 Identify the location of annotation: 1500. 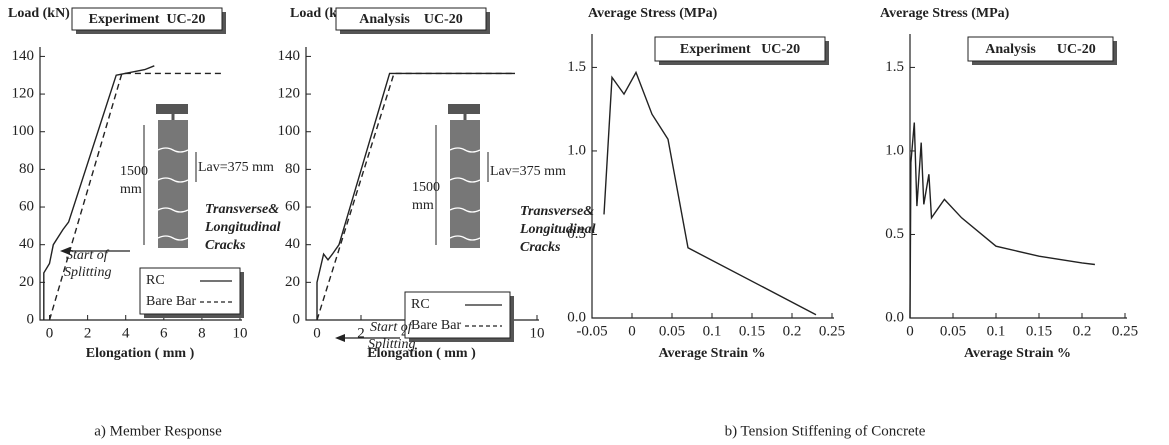
(134, 171).